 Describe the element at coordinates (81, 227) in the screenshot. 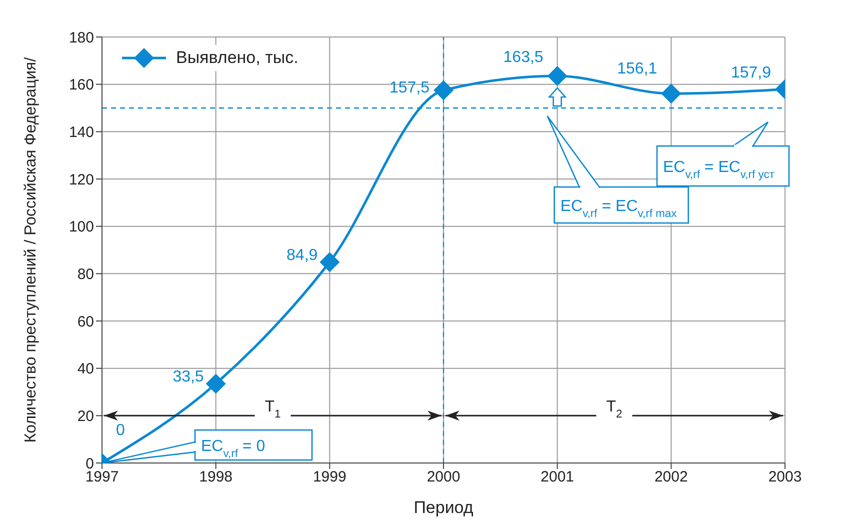

I see `y-tick-label: 100` at that location.